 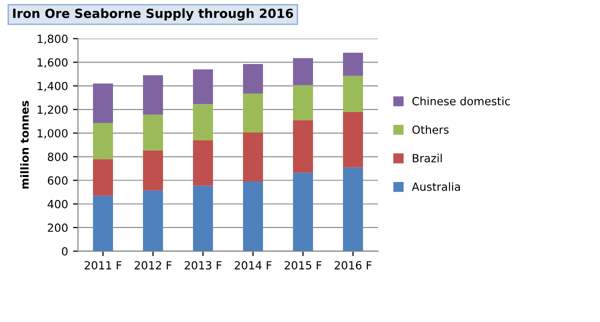 What do you see at coordinates (65, 251) in the screenshot?
I see `y-tick-label: 0` at bounding box center [65, 251].